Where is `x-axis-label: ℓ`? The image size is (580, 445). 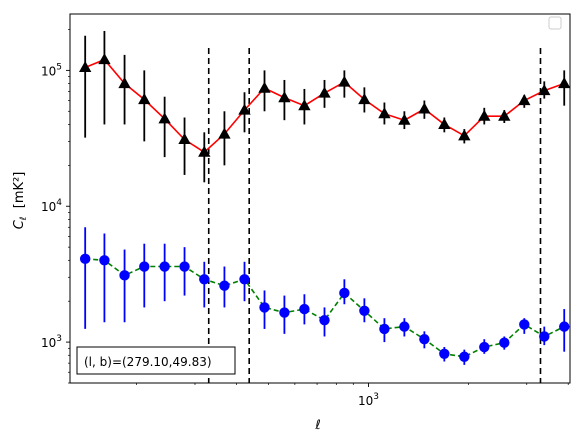
x-axis-label: ℓ is located at coordinates (317, 425).